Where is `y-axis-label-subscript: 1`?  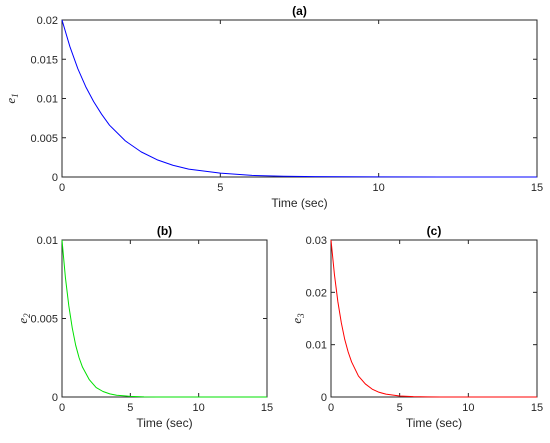 y-axis-label-subscript: 1 is located at coordinates (15, 95).